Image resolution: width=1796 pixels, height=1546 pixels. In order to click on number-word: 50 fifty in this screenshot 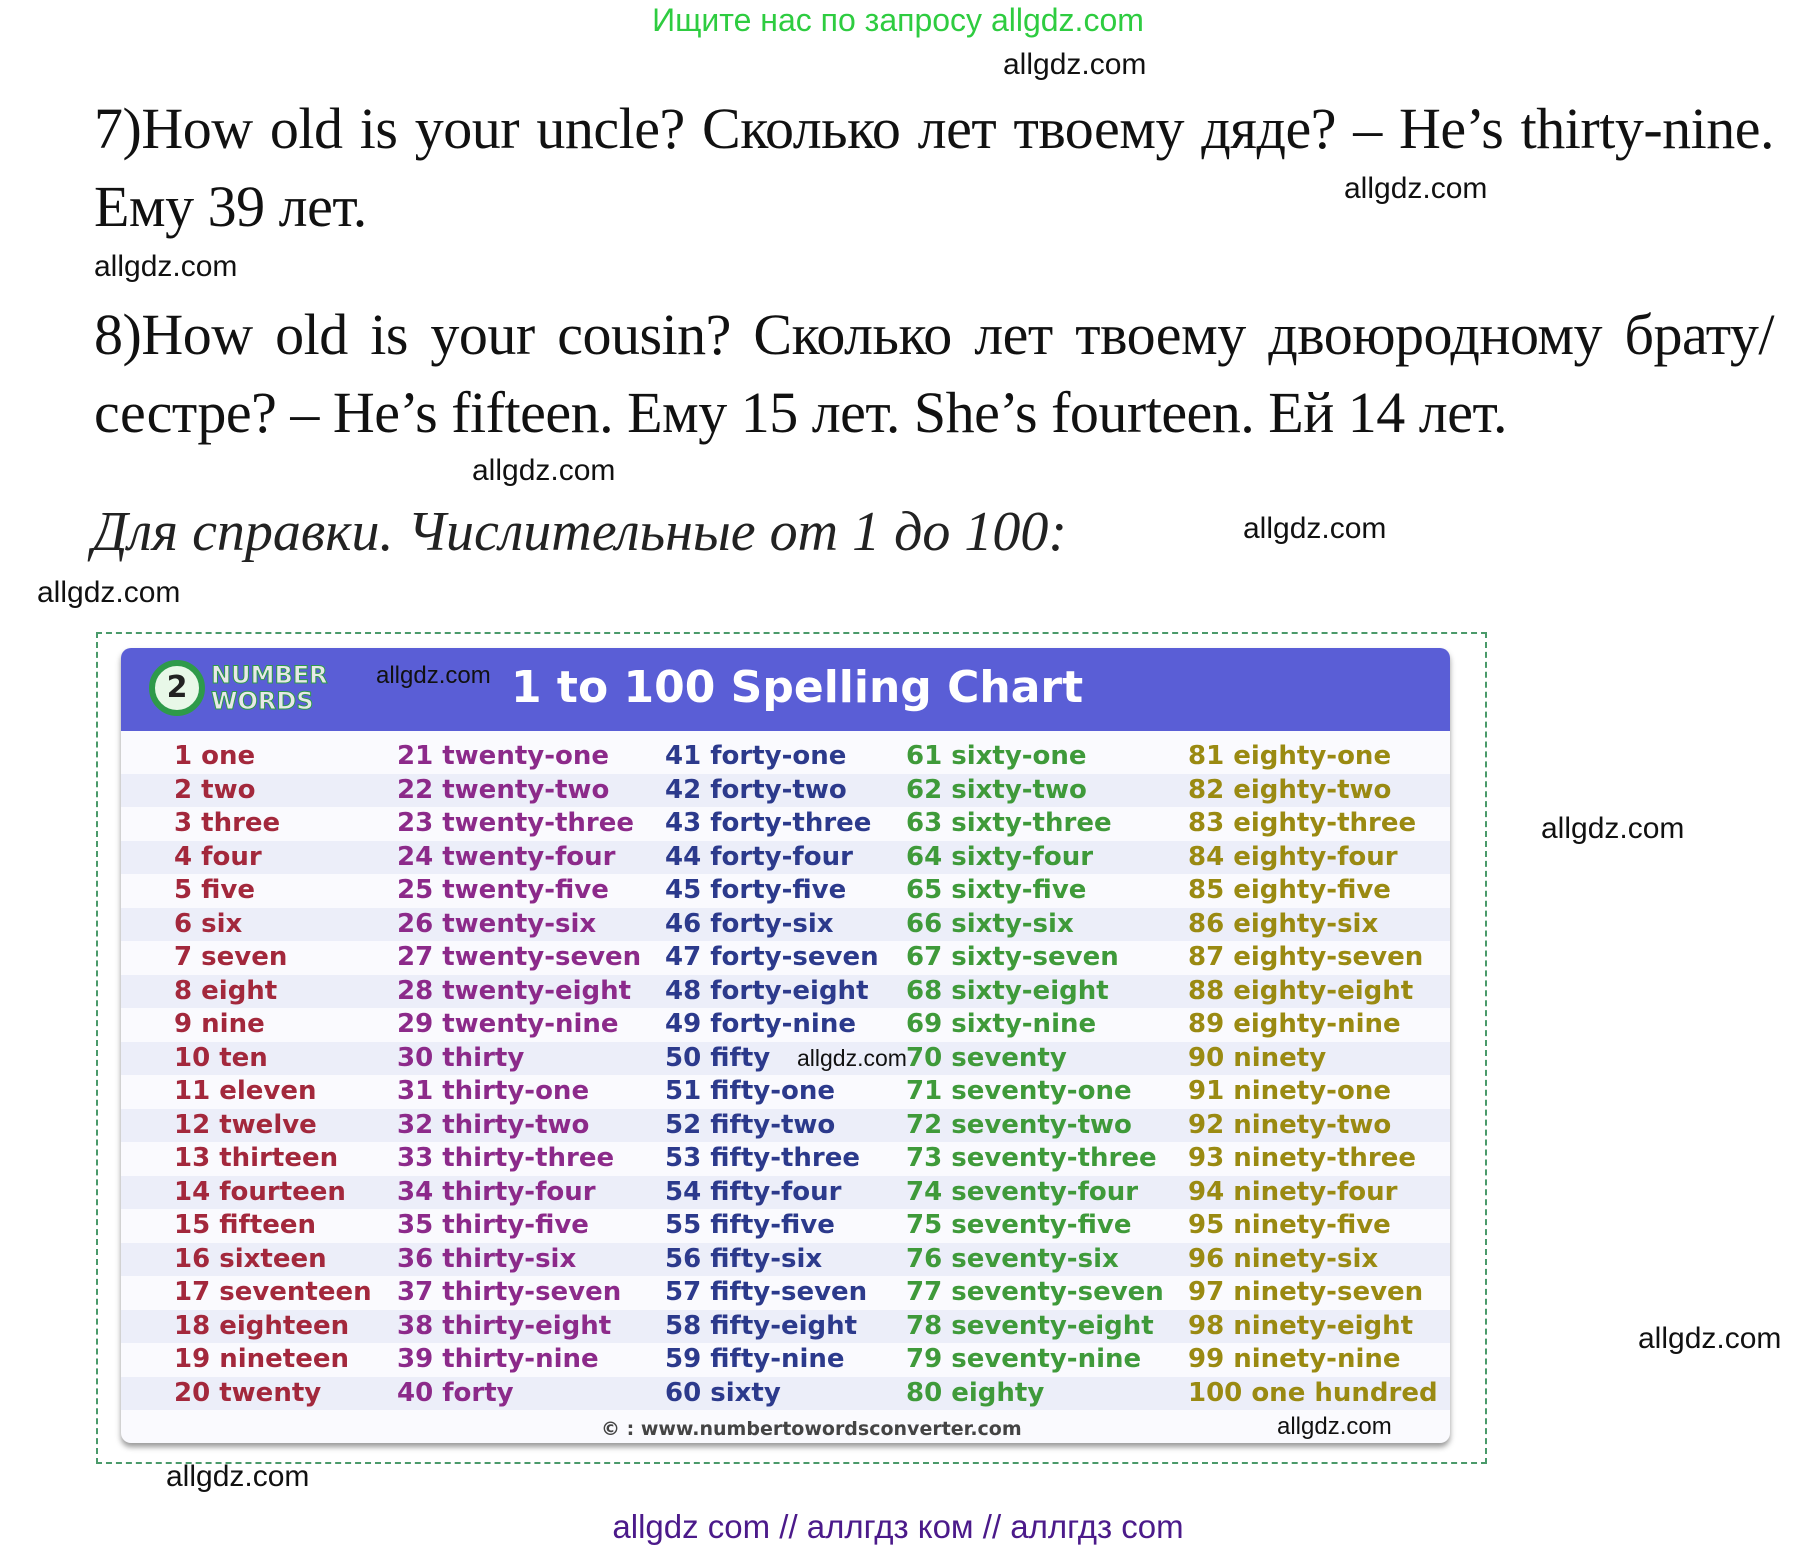, I will do `click(718, 1057)`.